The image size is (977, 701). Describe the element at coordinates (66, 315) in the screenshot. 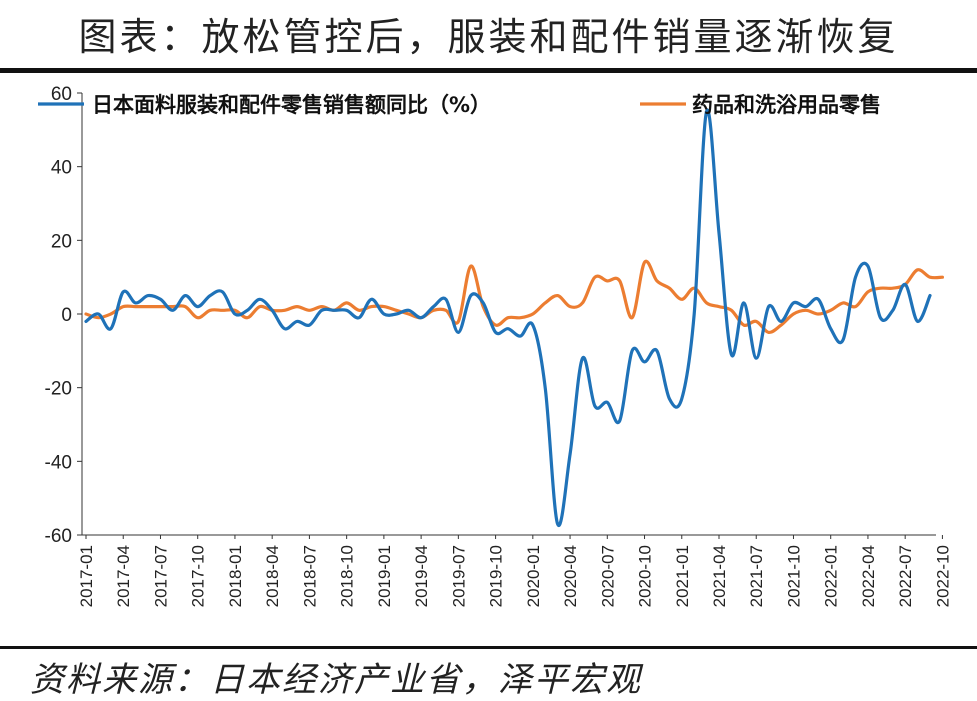

I see `y-tick-label: 0` at that location.